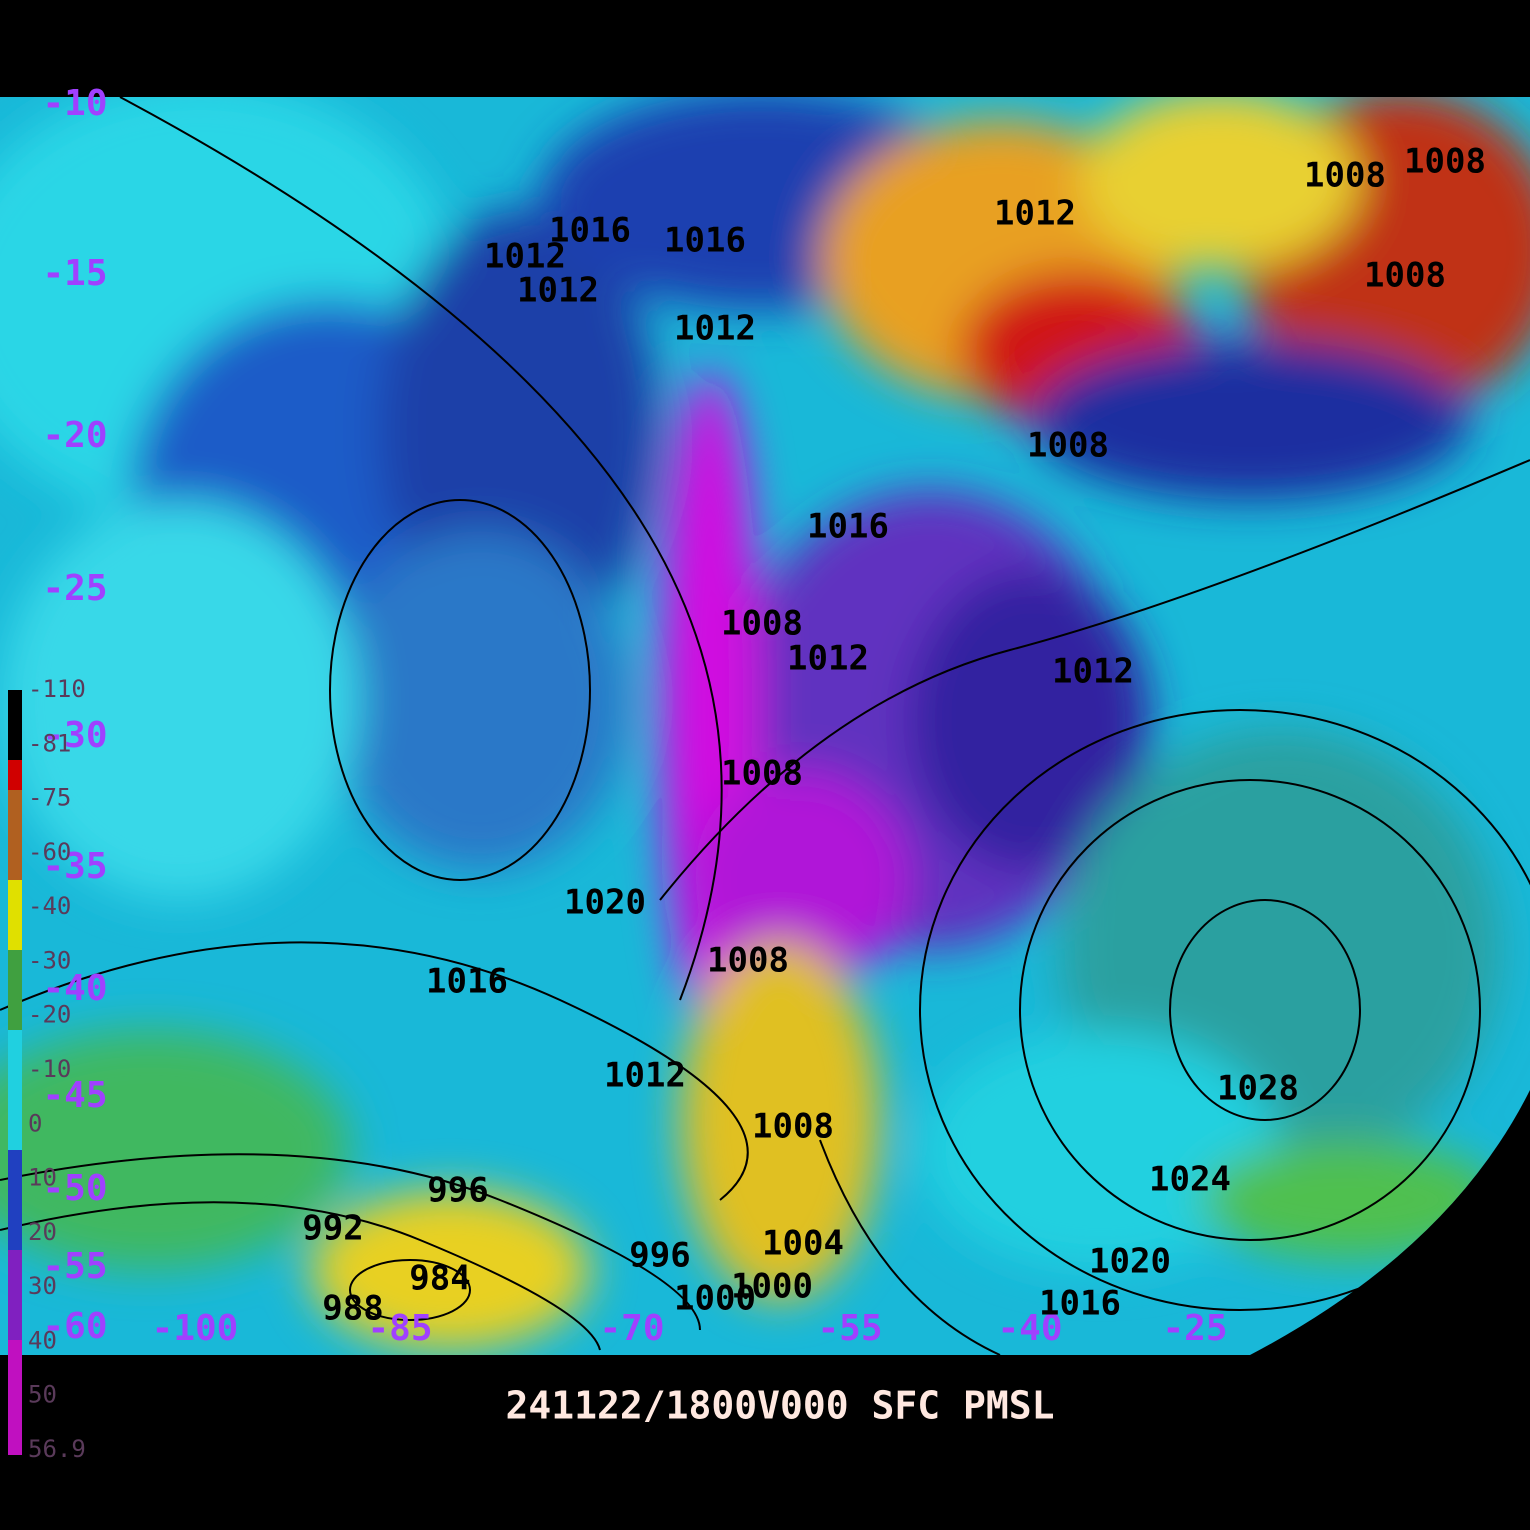 This screenshot has height=1530, width=1530. I want to click on colorbar, so click(15, 1072).